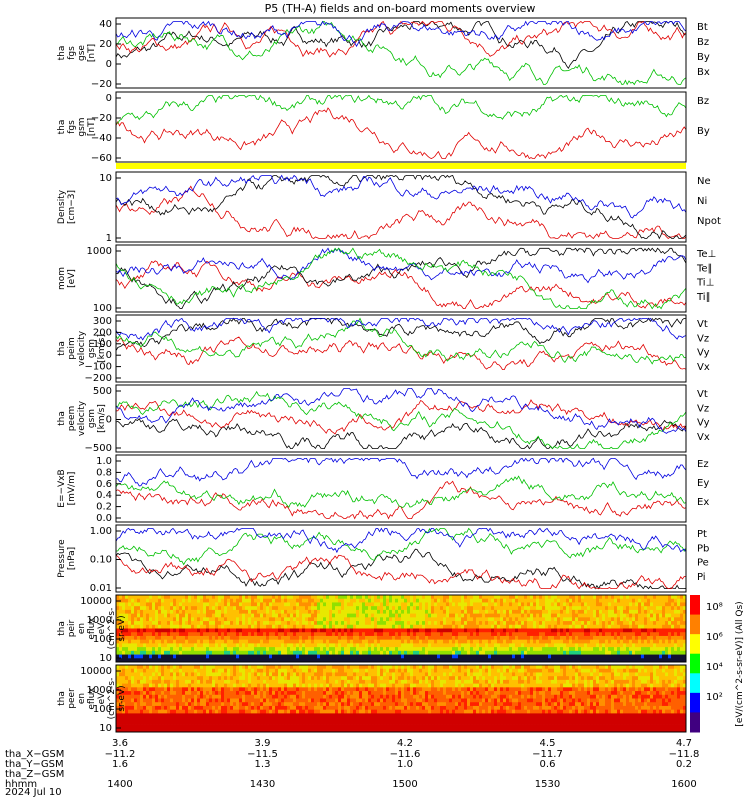 This screenshot has height=800, width=750. What do you see at coordinates (705, 283) in the screenshot?
I see `legend-Ti⊥: Ti⊥` at bounding box center [705, 283].